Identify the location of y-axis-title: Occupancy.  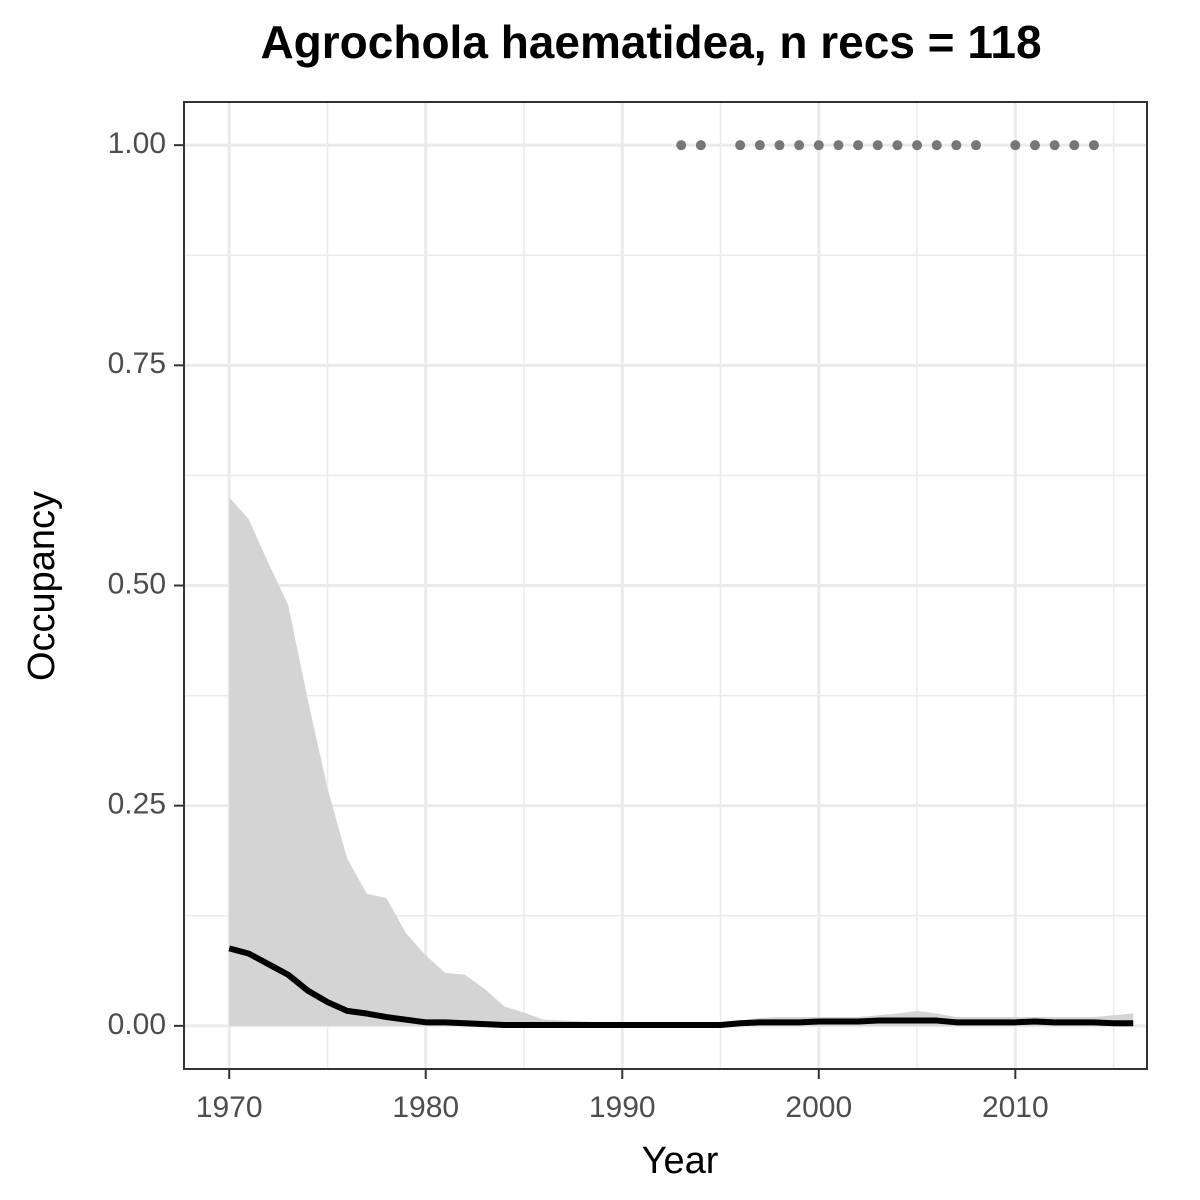
(42, 586).